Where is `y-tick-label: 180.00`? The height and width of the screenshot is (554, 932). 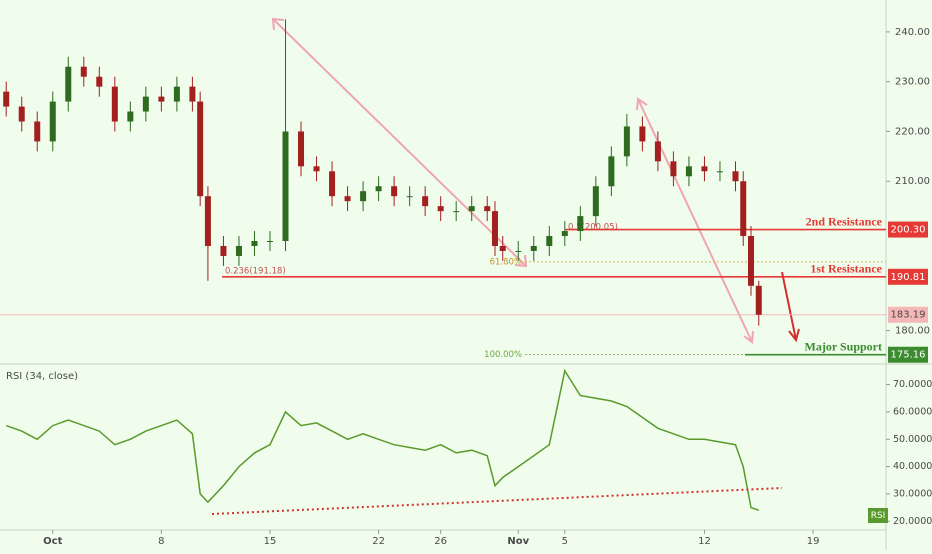
y-tick-label: 180.00 is located at coordinates (912, 331).